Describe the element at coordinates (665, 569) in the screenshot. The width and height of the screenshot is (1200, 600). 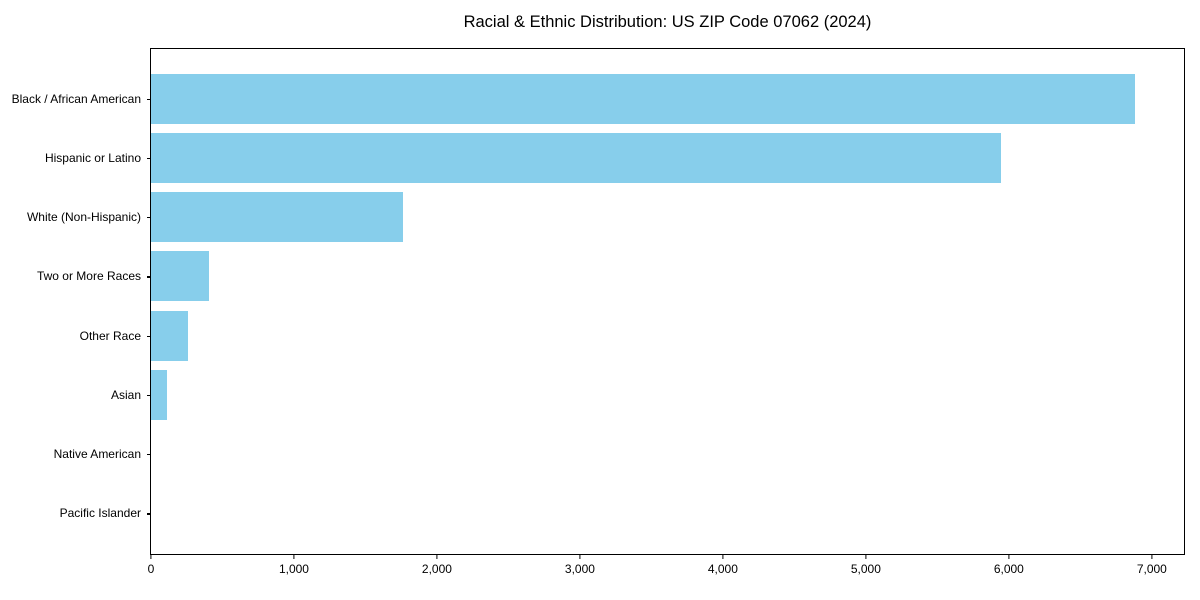
I see `x-axis: 0 1,000 2,000 3,000 4,000 5,000 6,000 7,000` at that location.